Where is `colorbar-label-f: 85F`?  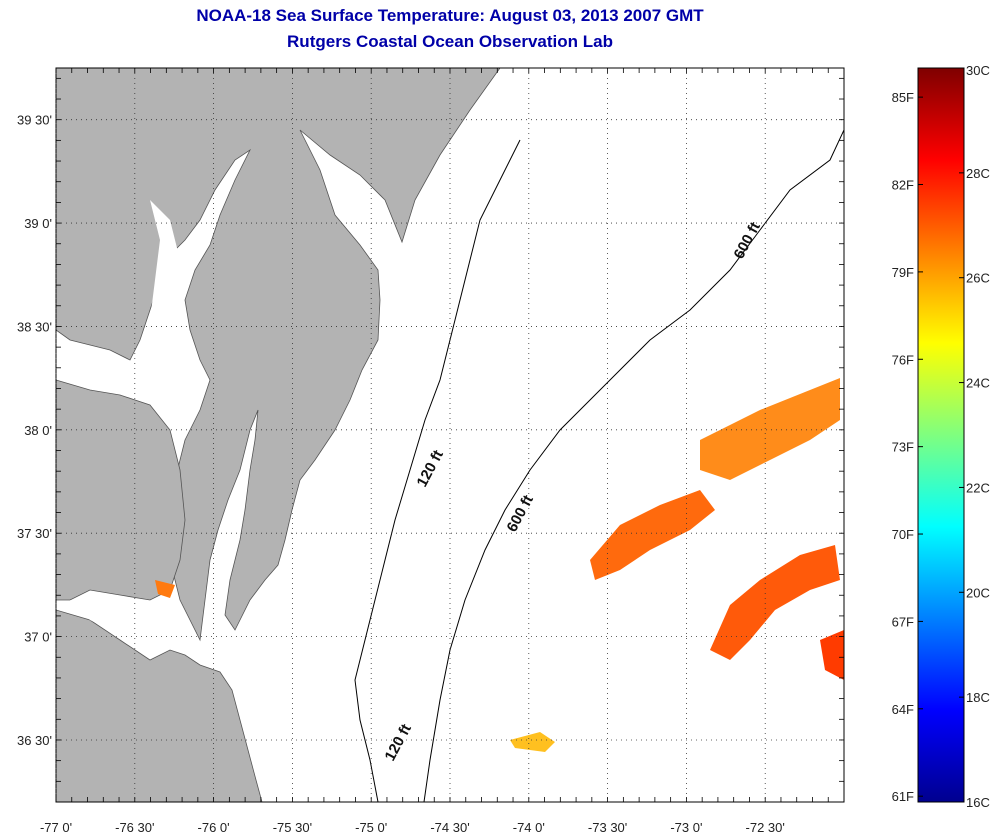 colorbar-label-f: 85F is located at coordinates (903, 97).